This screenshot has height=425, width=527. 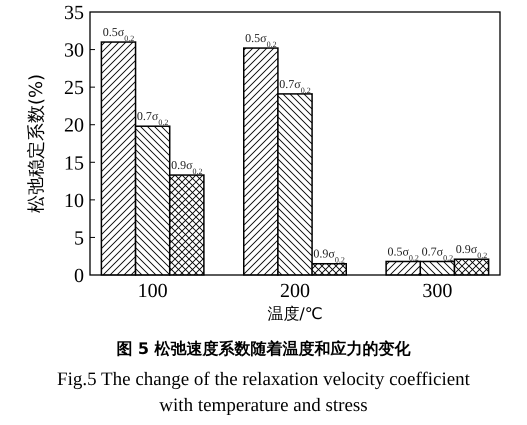 What do you see at coordinates (74, 125) in the screenshot?
I see `y-tick-label: 20` at bounding box center [74, 125].